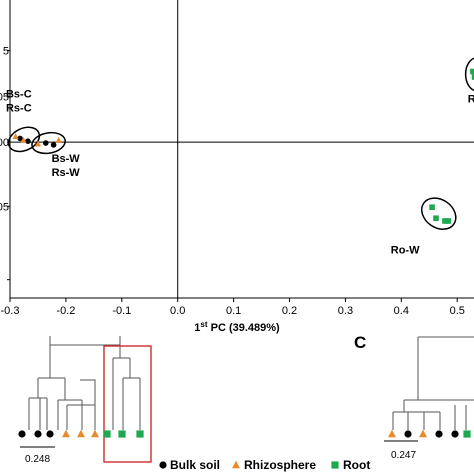 Image resolution: width=474 pixels, height=474 pixels. Describe the element at coordinates (127, 404) in the screenshot. I see `highlight-box` at that location.